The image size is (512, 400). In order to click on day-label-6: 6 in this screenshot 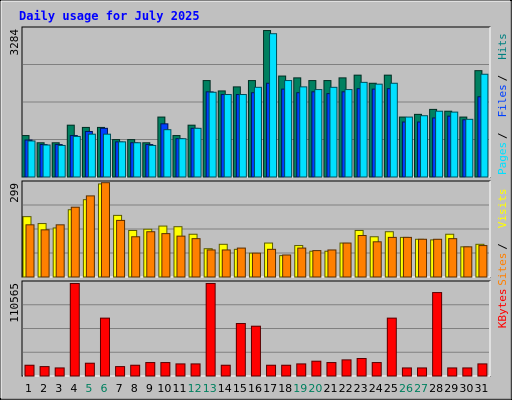, I will do `click(104, 388)`.